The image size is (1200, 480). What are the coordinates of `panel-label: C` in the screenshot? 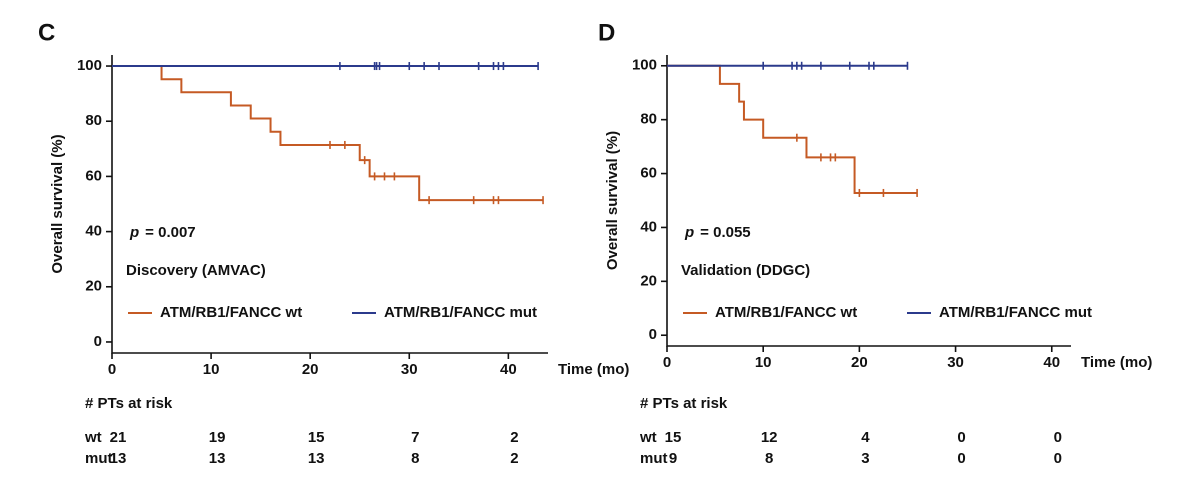 It's located at (46, 32).